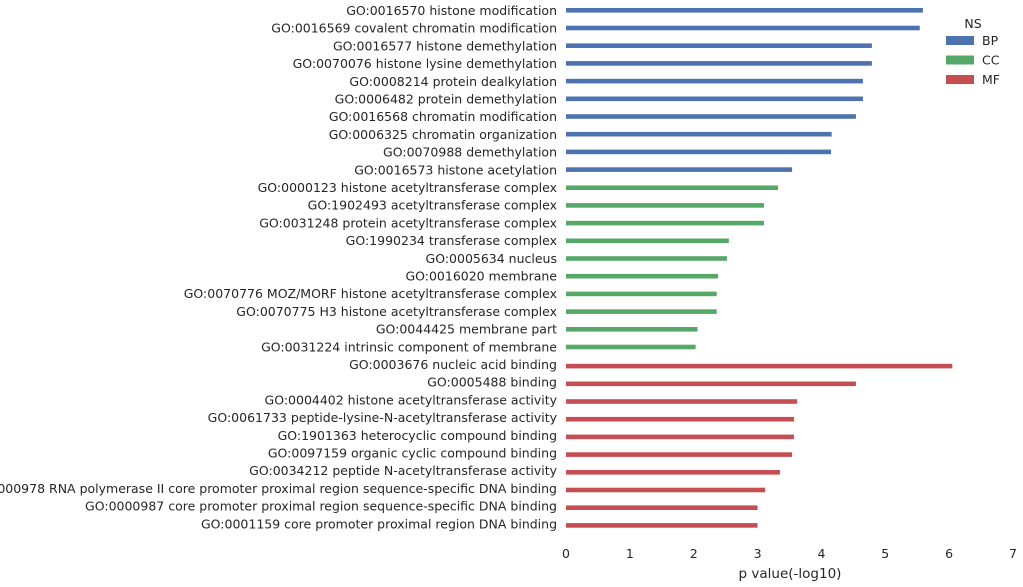 The height and width of the screenshot is (587, 1023). Describe the element at coordinates (443, 134) in the screenshot. I see `category-label: GO:0006325 chromatin organization` at that location.